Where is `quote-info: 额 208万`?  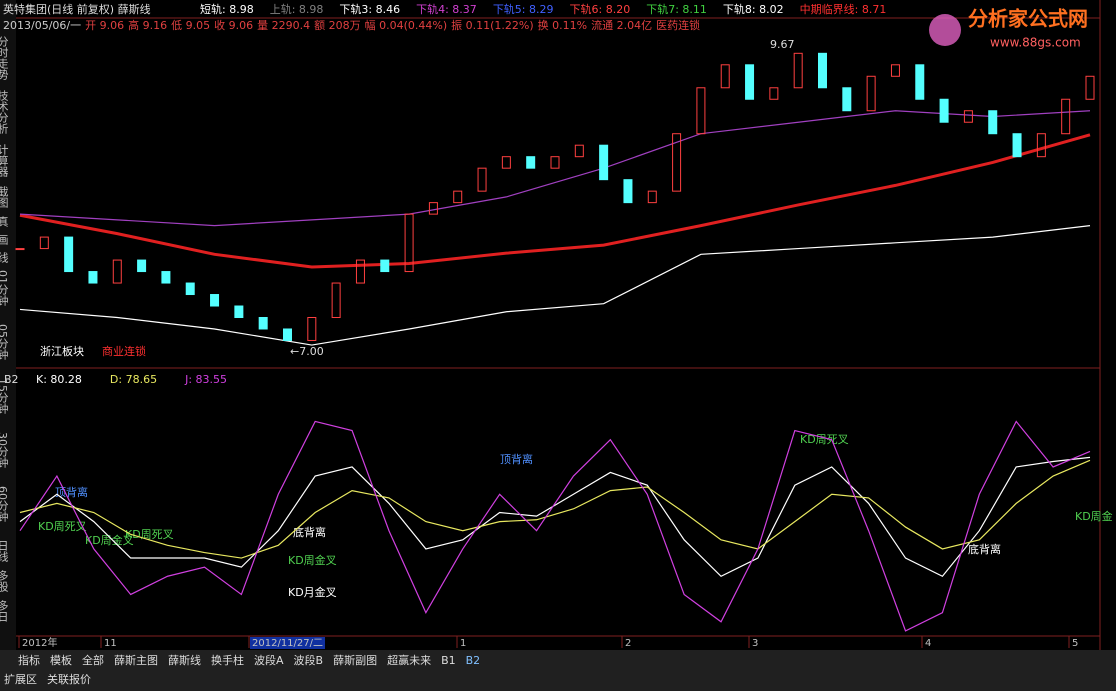
quote-info: 额 208万 is located at coordinates (337, 25).